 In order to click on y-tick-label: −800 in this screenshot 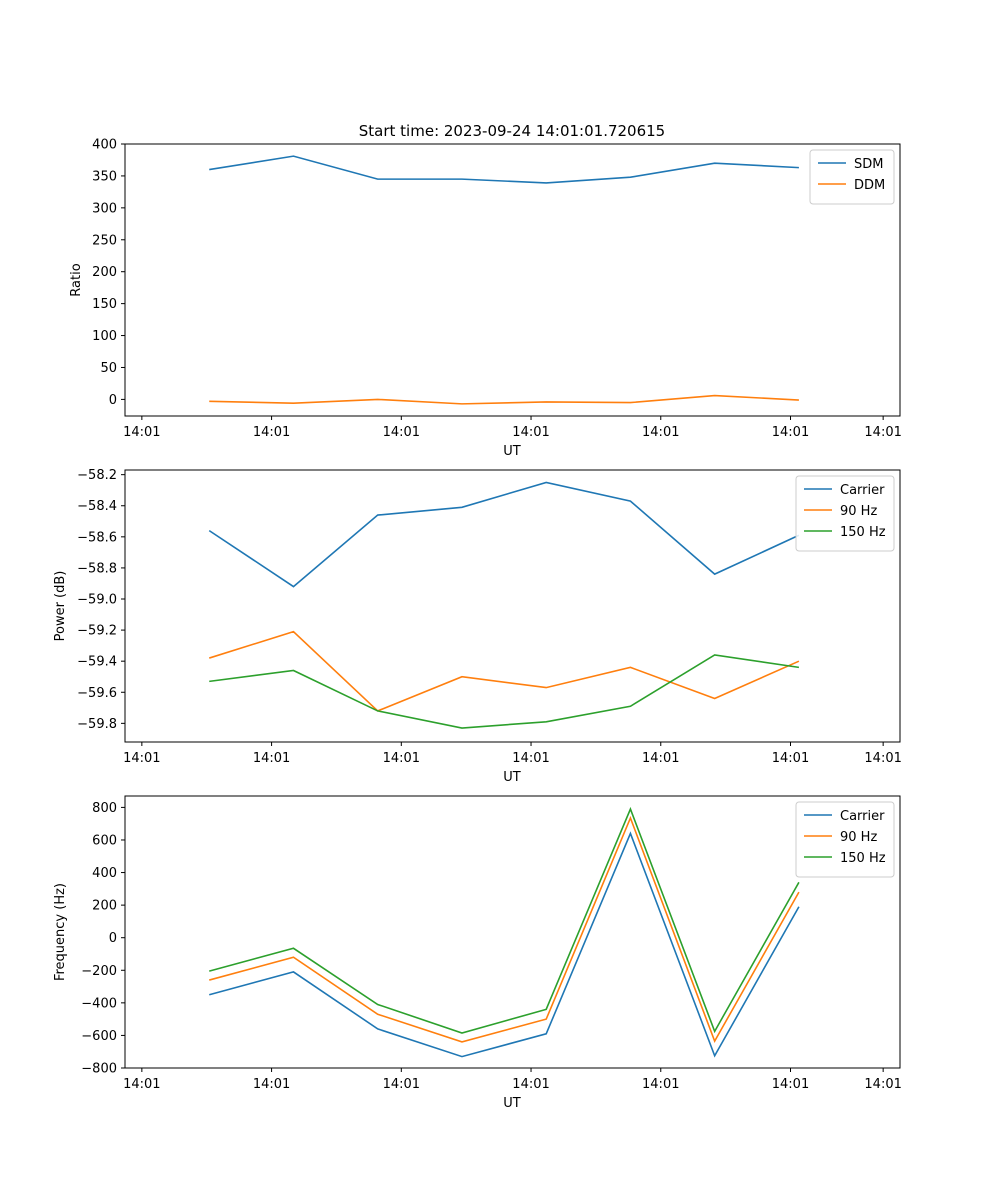, I will do `click(99, 1069)`.